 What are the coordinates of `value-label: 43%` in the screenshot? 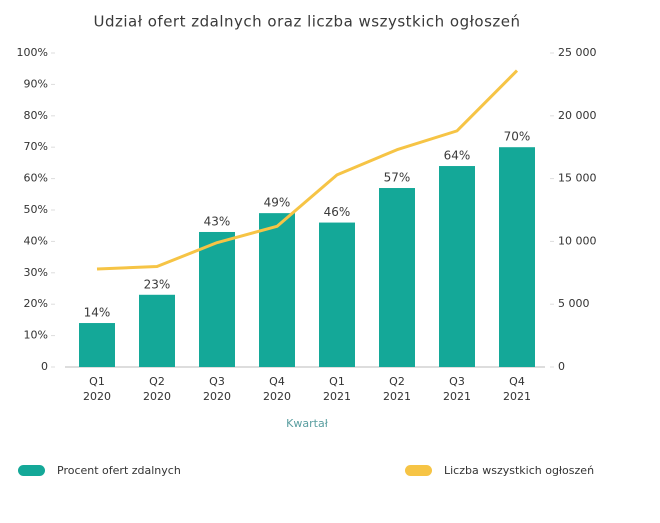 It's located at (217, 221).